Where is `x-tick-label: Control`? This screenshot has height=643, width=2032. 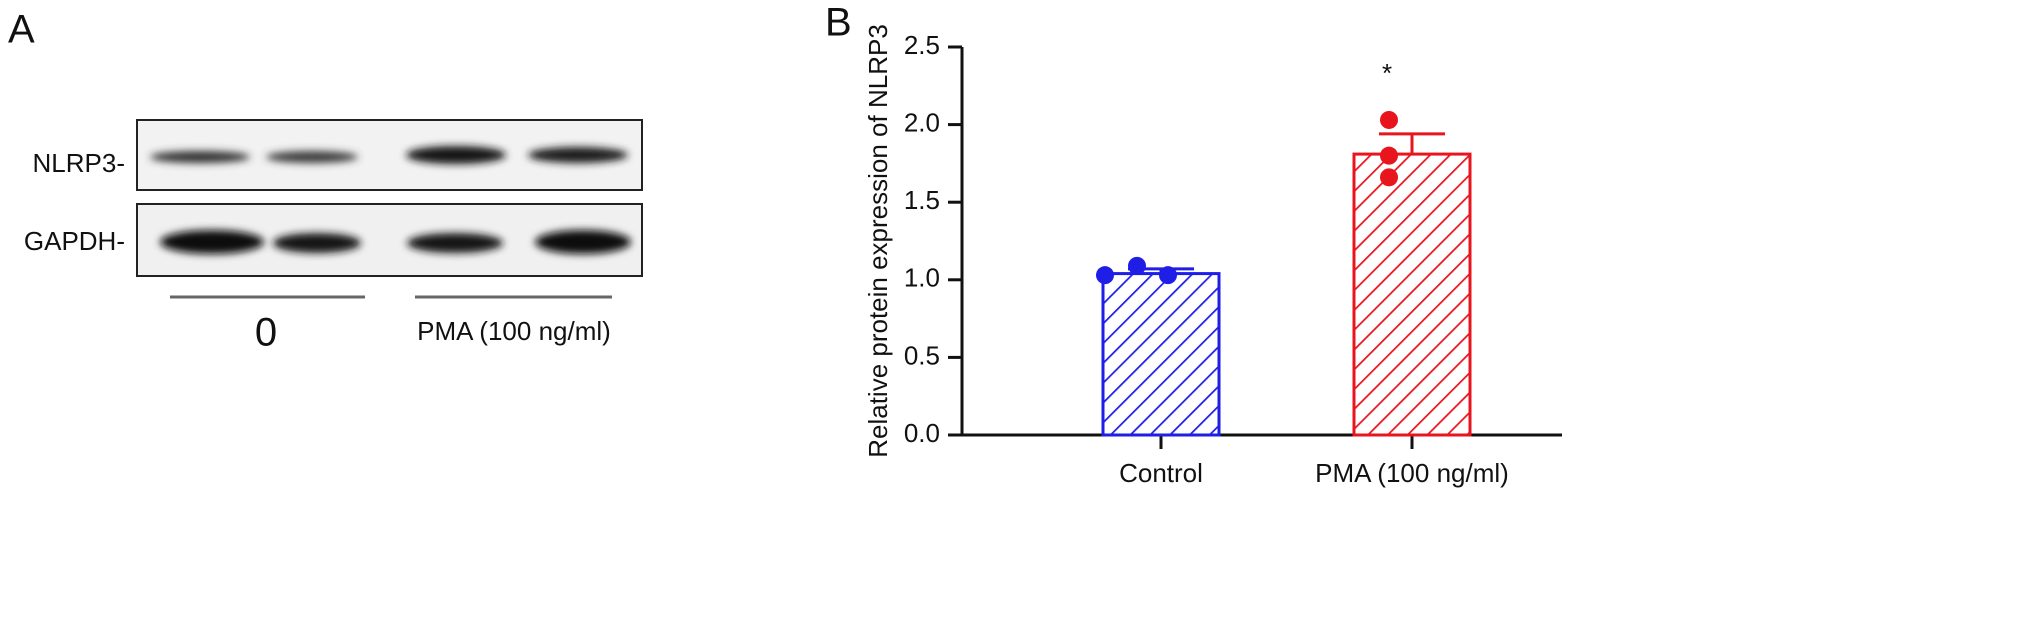 x-tick-label: Control is located at coordinates (1161, 473).